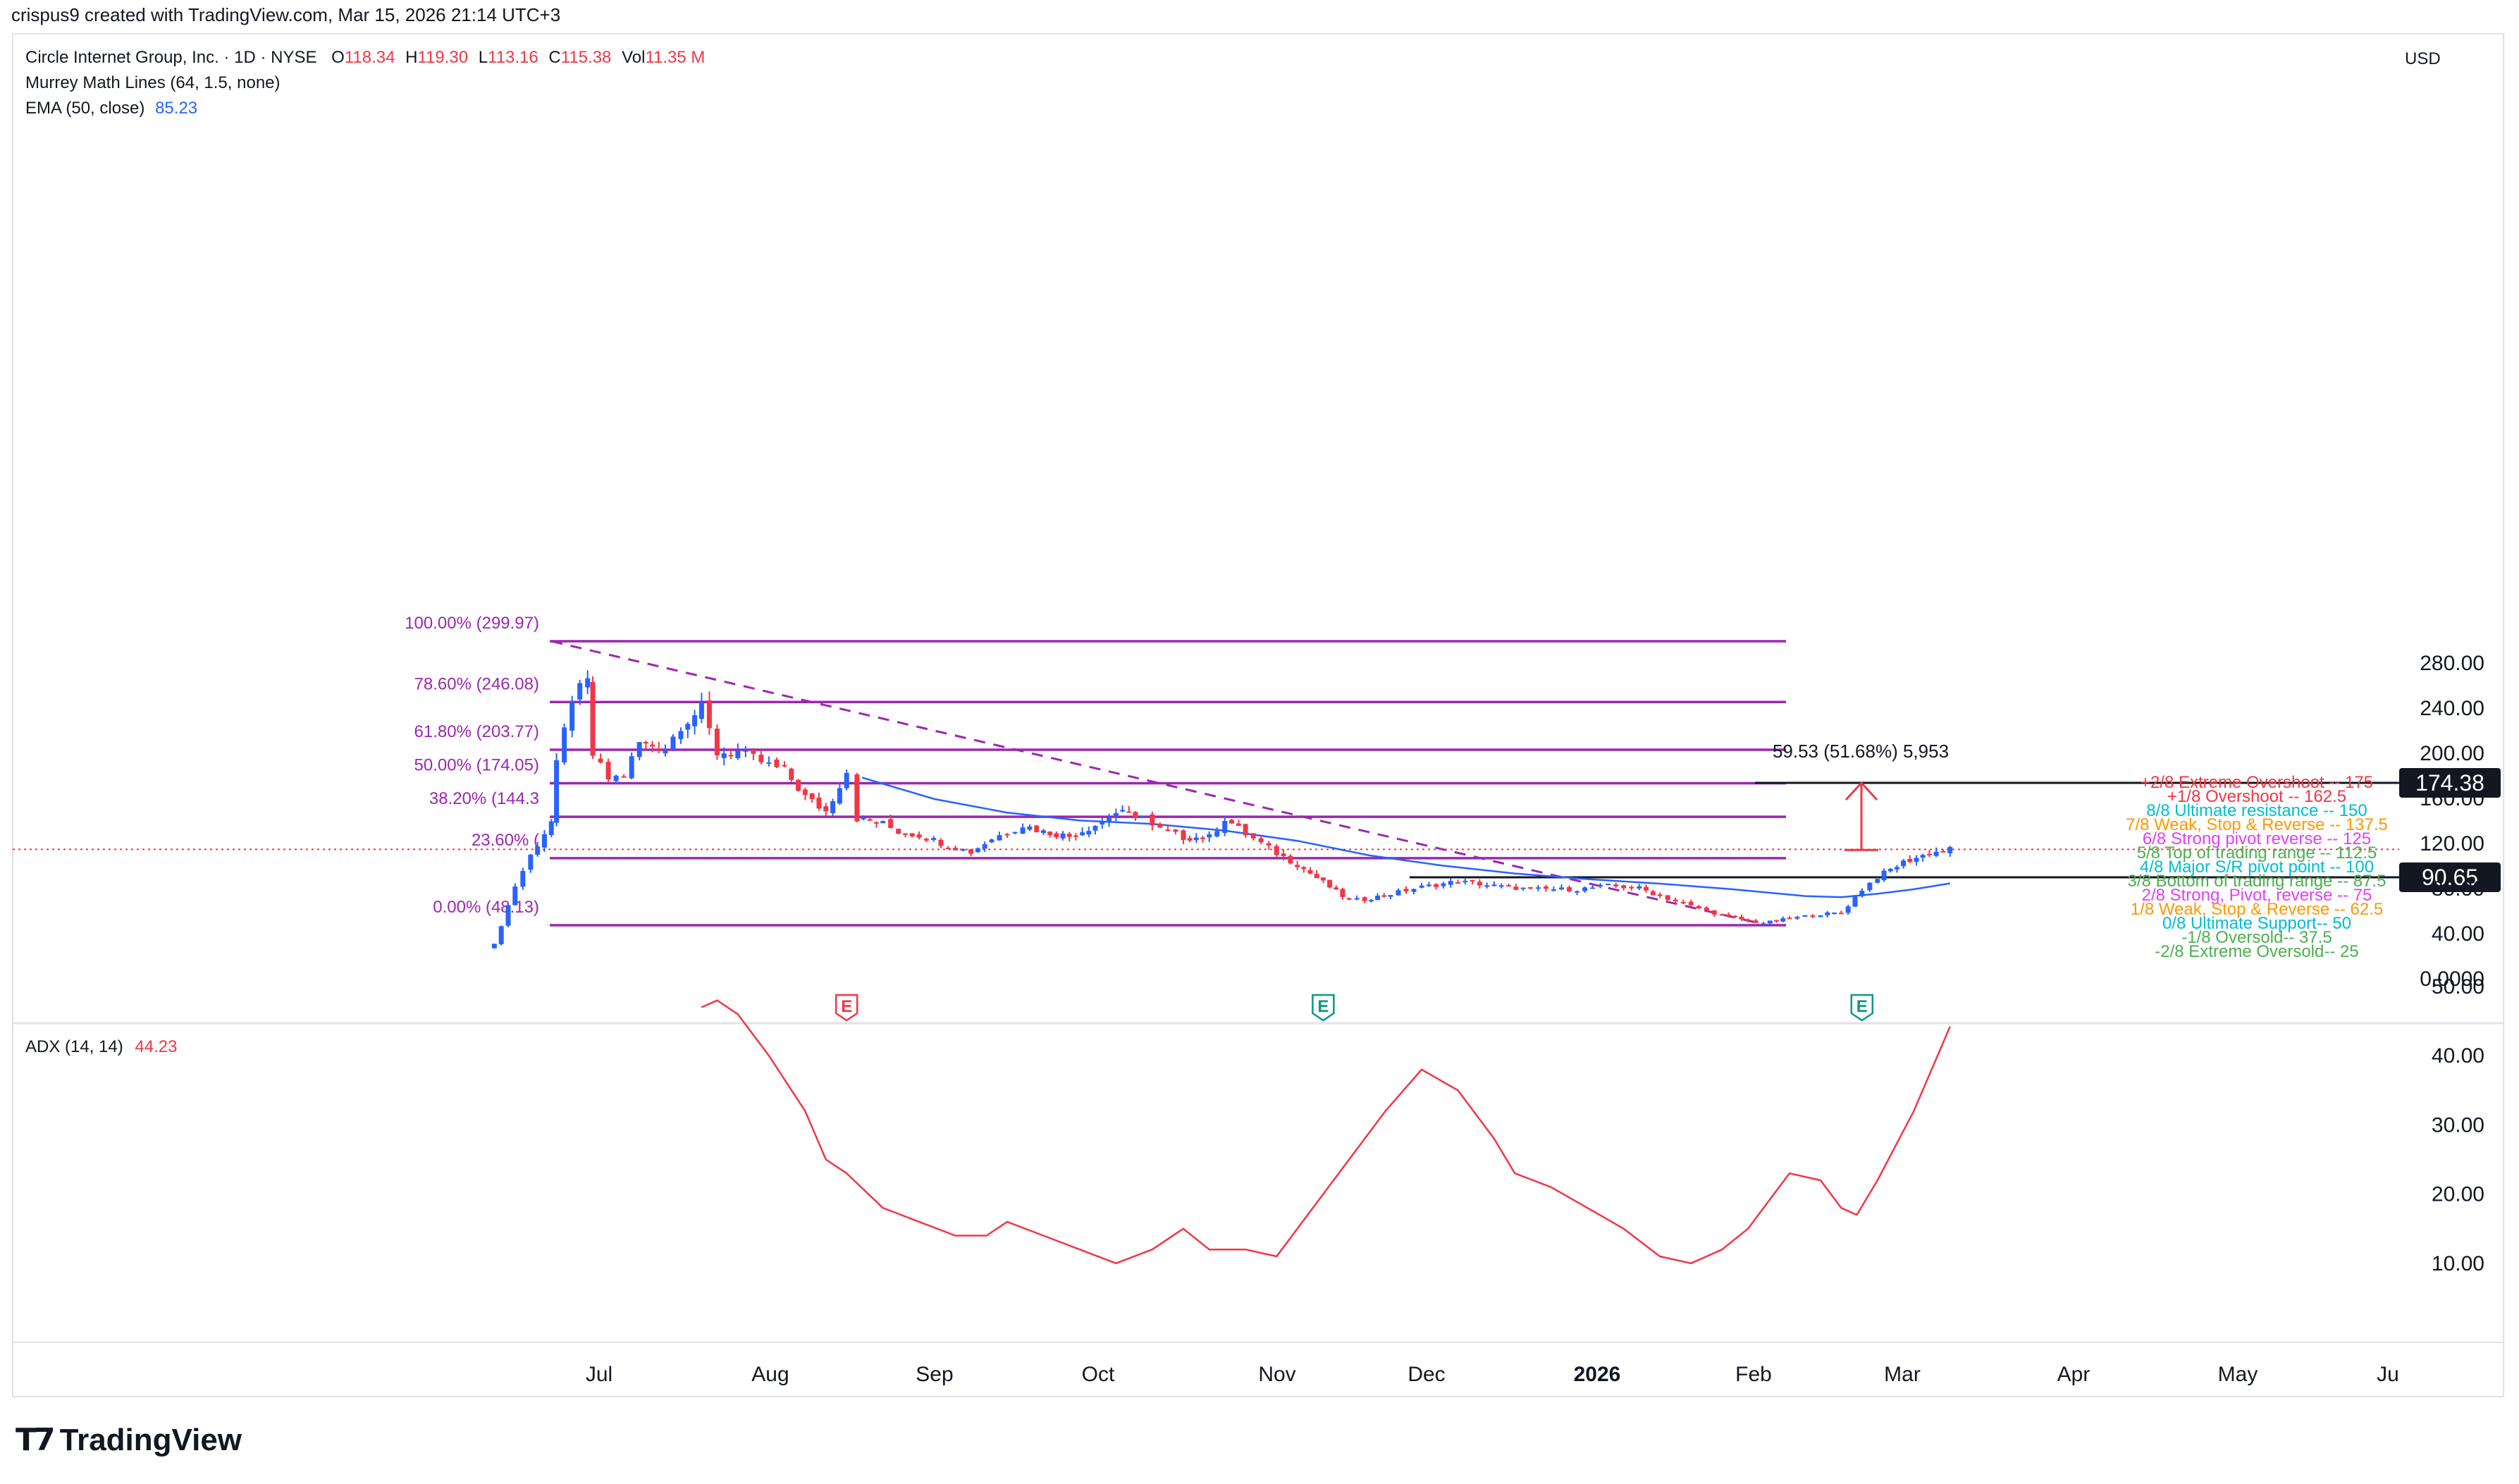 This screenshot has width=2519, height=1484. I want to click on time-tick-label: Mar, so click(1902, 1374).